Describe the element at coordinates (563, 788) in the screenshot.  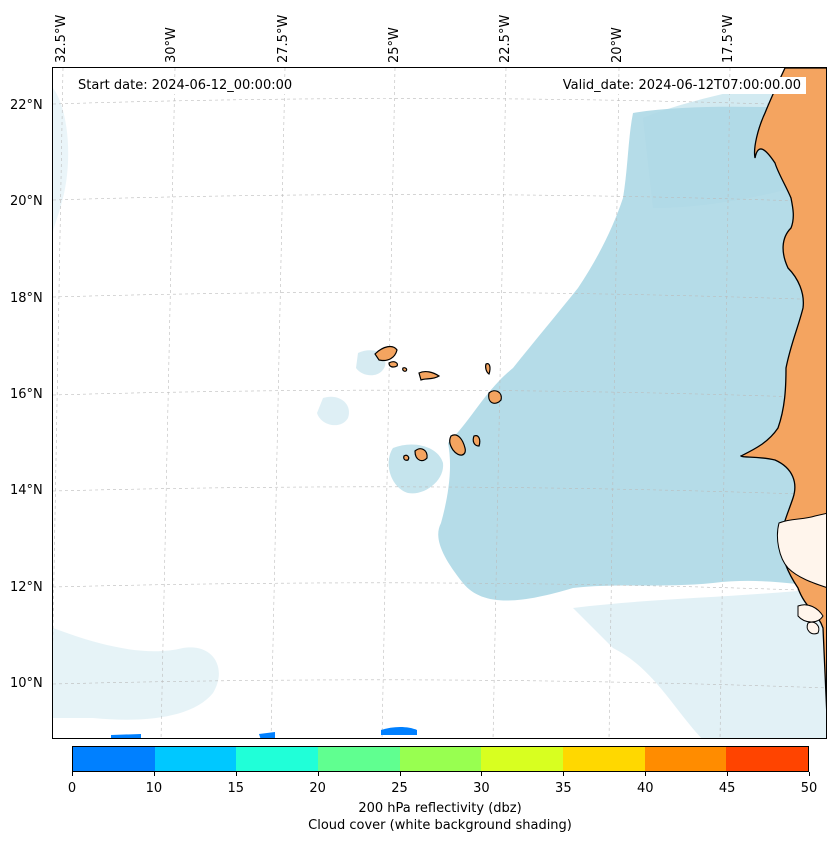
I see `colorbar-tick-label: 35` at that location.